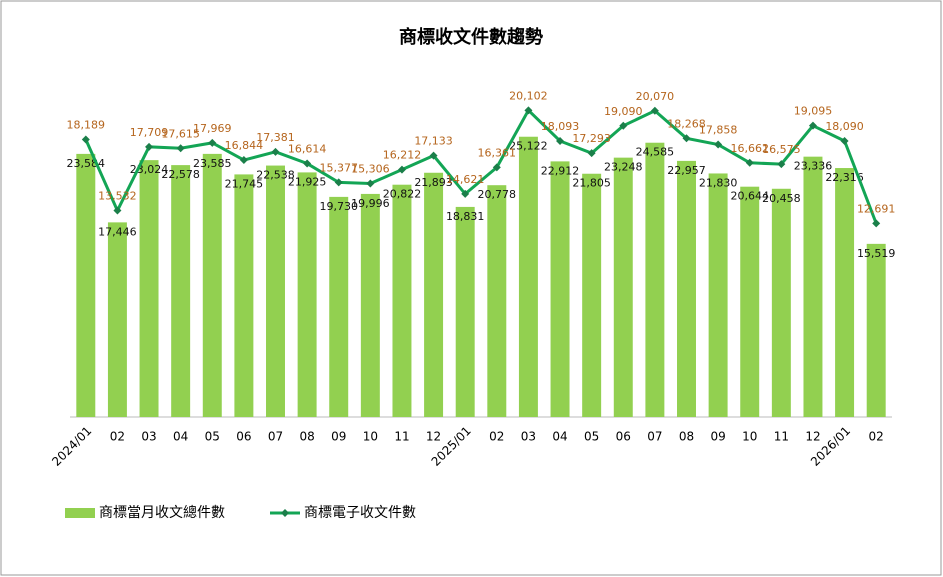 Image resolution: width=943 pixels, height=577 pixels. Describe the element at coordinates (465, 216) in the screenshot. I see `bar-value-label: 18,831` at that location.